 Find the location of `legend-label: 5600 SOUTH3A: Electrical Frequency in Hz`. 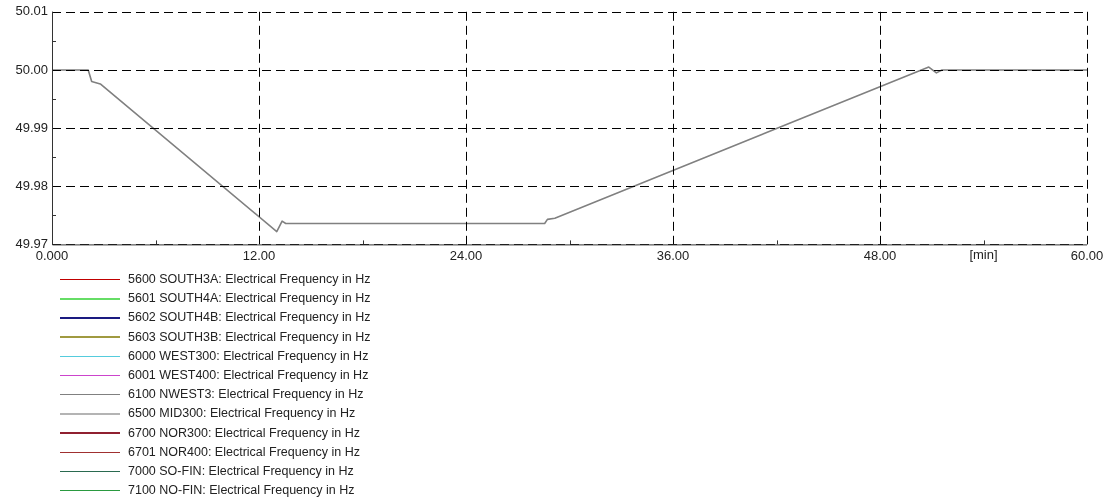

legend-label: 5600 SOUTH3A: Electrical Frequency in Hz is located at coordinates (249, 279).